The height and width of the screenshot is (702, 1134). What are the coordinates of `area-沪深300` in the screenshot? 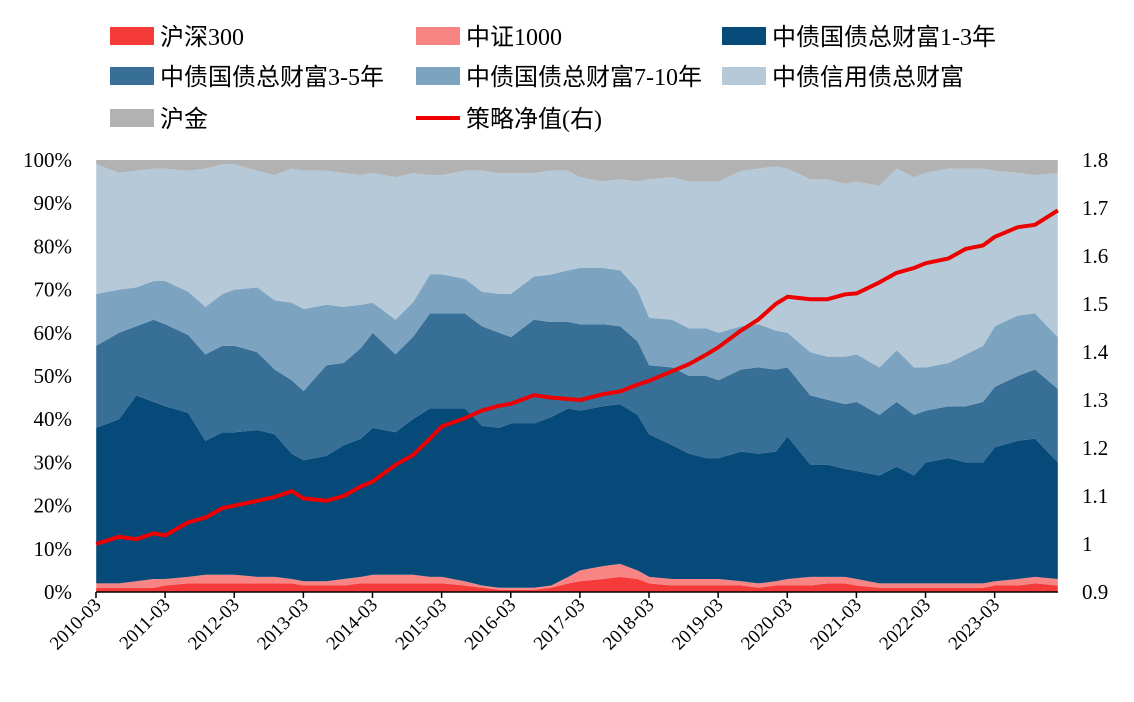 It's located at (577, 584).